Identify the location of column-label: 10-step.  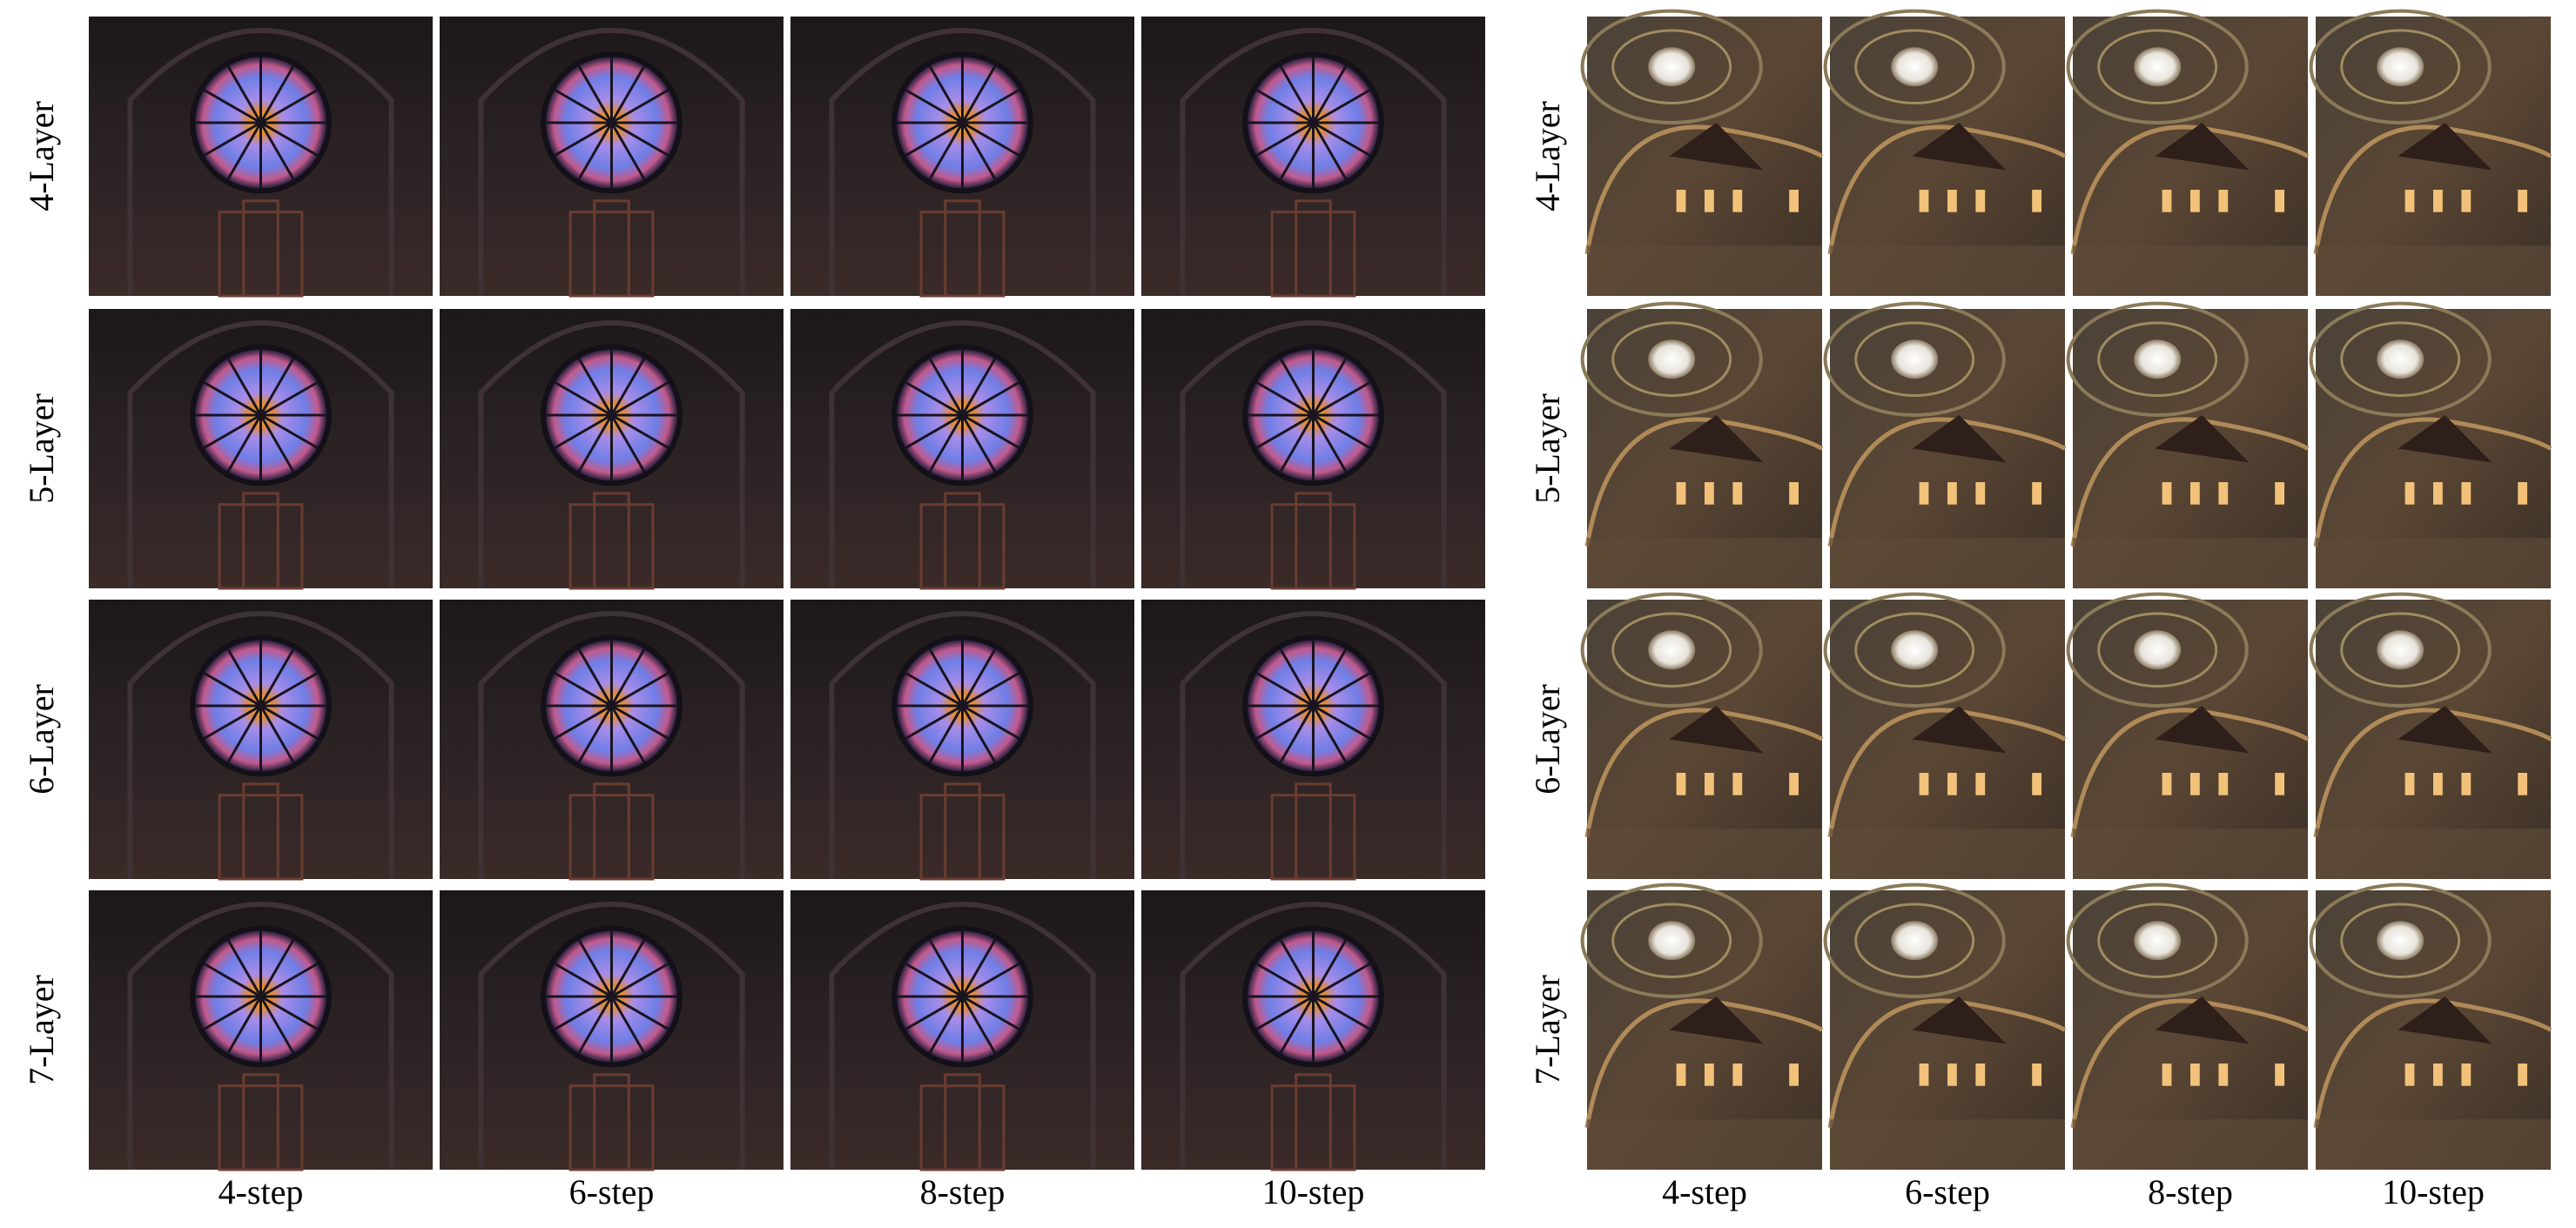
(1313, 1191).